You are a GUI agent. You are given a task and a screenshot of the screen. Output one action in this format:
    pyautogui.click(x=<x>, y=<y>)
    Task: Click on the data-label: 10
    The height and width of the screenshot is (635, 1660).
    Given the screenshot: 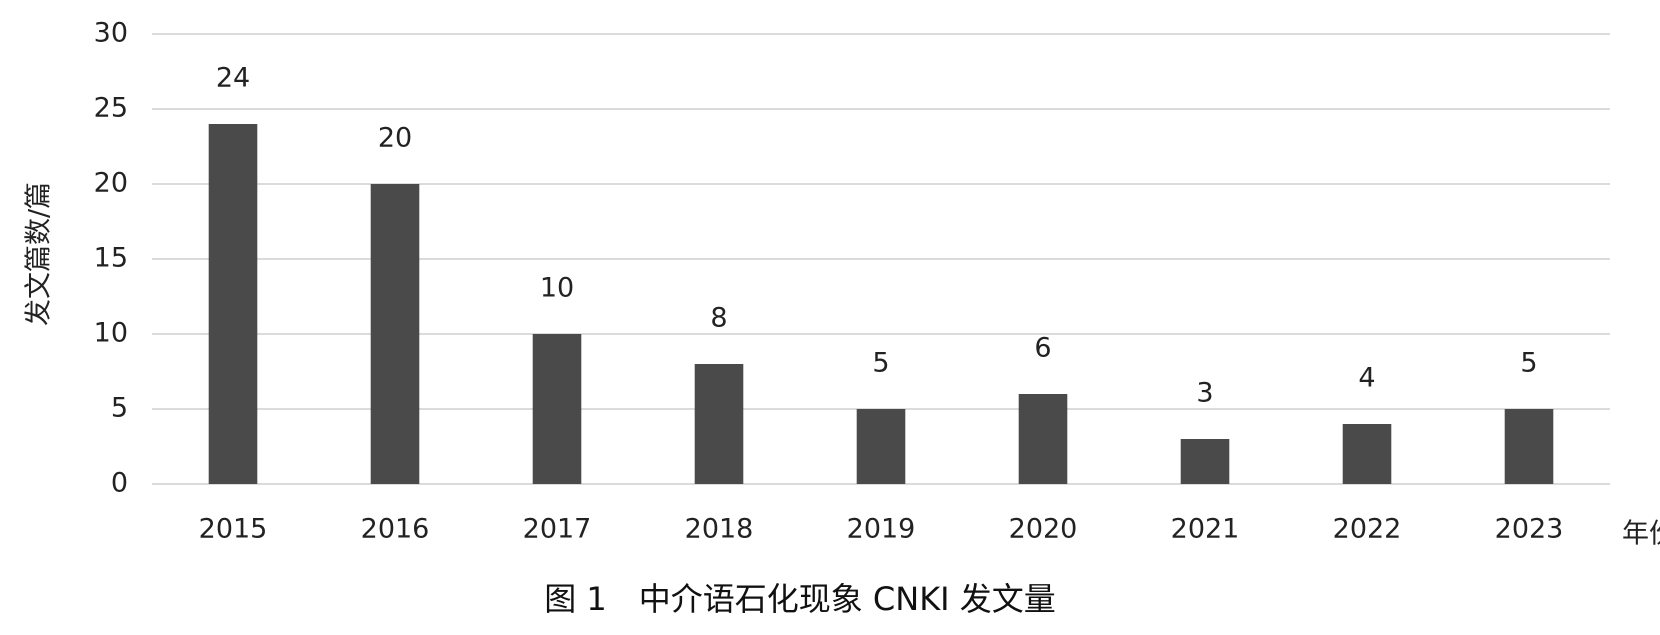 What is the action you would take?
    pyautogui.click(x=557, y=288)
    